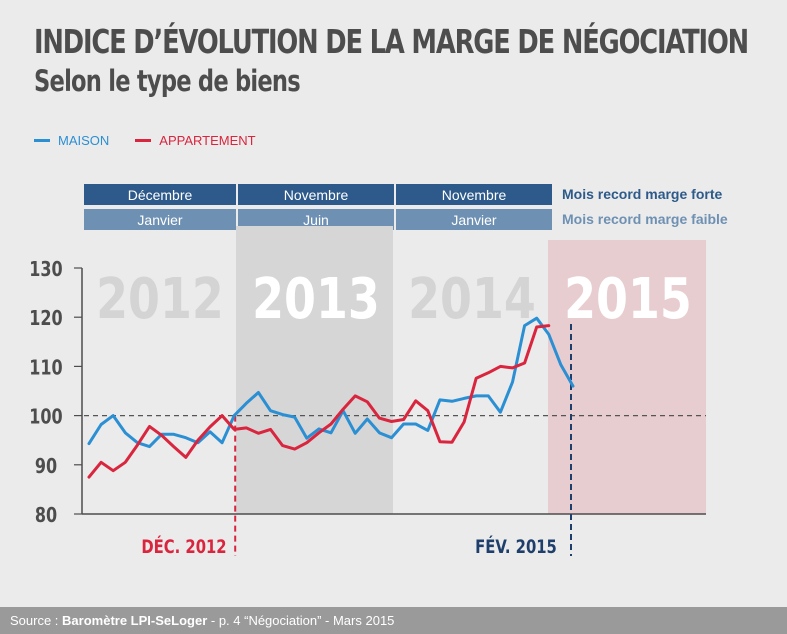  Describe the element at coordinates (645, 219) in the screenshot. I see `record-faible-label: Mois record marge faible` at that location.